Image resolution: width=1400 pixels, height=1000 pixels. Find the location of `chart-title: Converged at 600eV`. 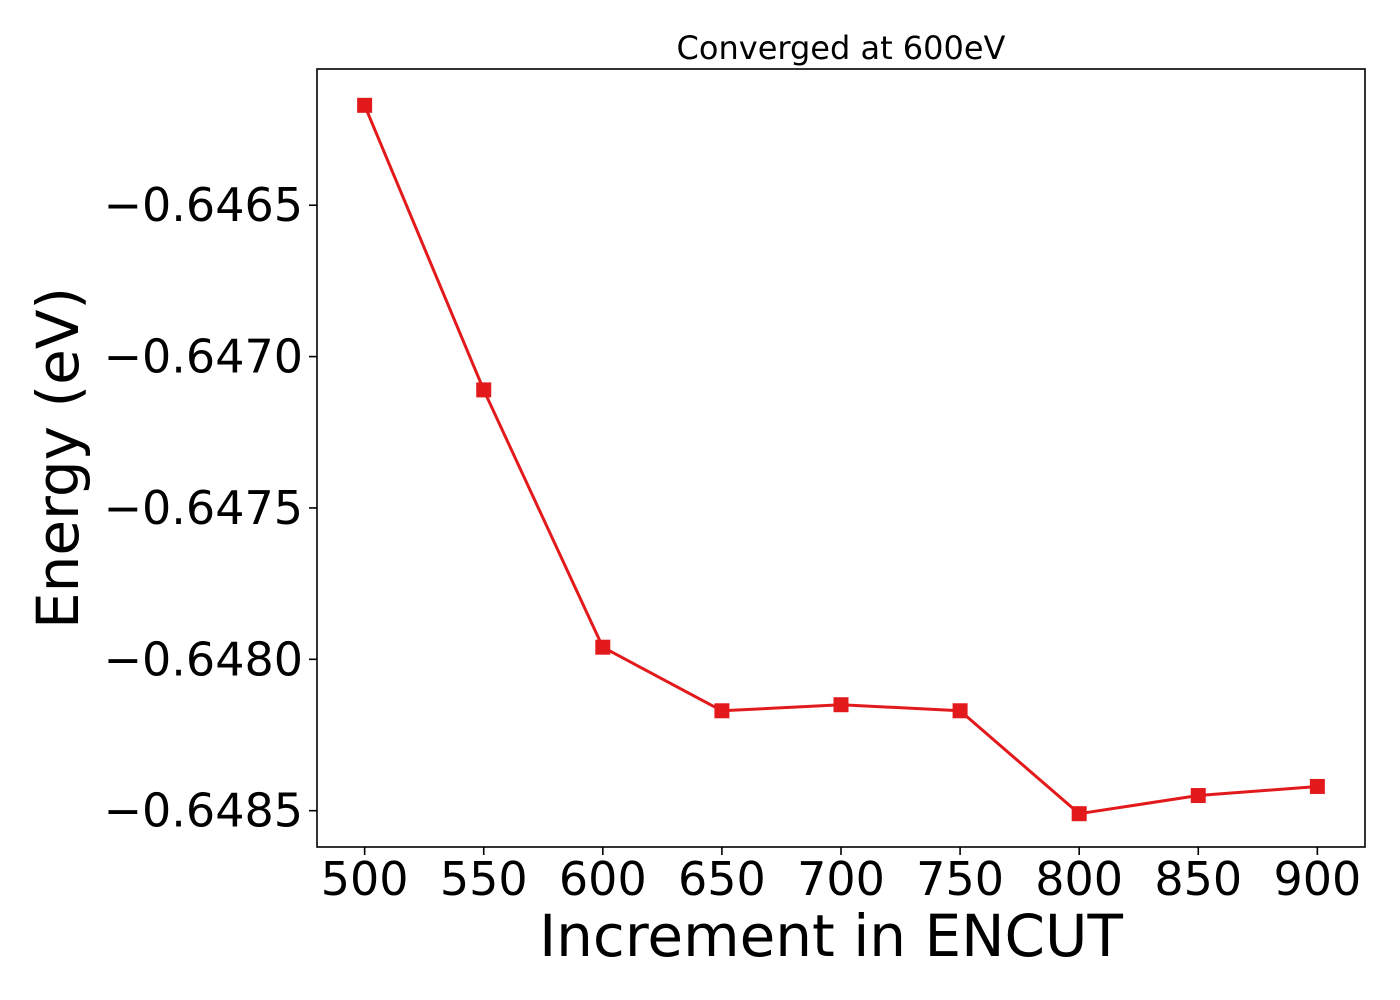

chart-title: Converged at 600eV is located at coordinates (841, 48).